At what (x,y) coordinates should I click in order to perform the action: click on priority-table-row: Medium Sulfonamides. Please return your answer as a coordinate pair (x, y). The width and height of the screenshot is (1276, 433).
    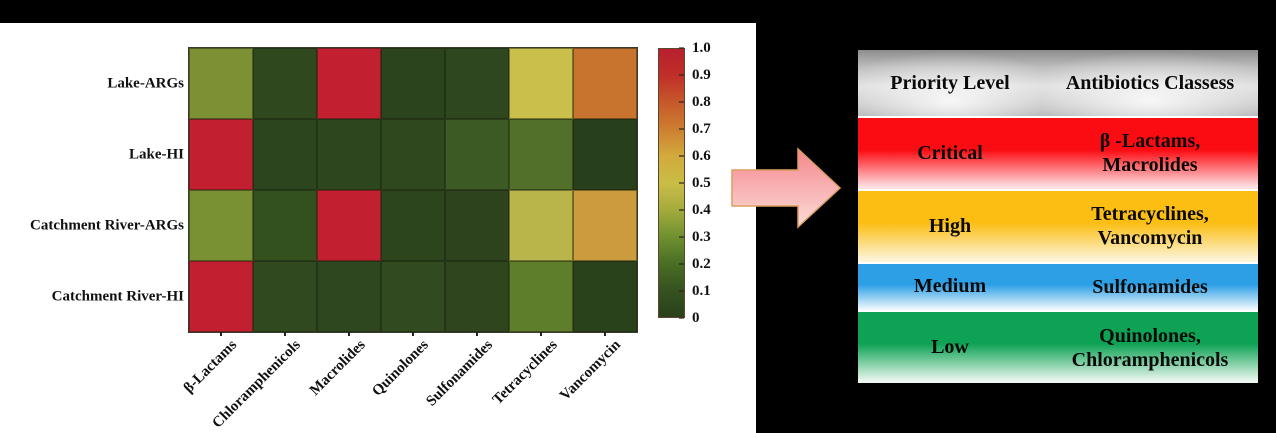
    Looking at the image, I should click on (1058, 286).